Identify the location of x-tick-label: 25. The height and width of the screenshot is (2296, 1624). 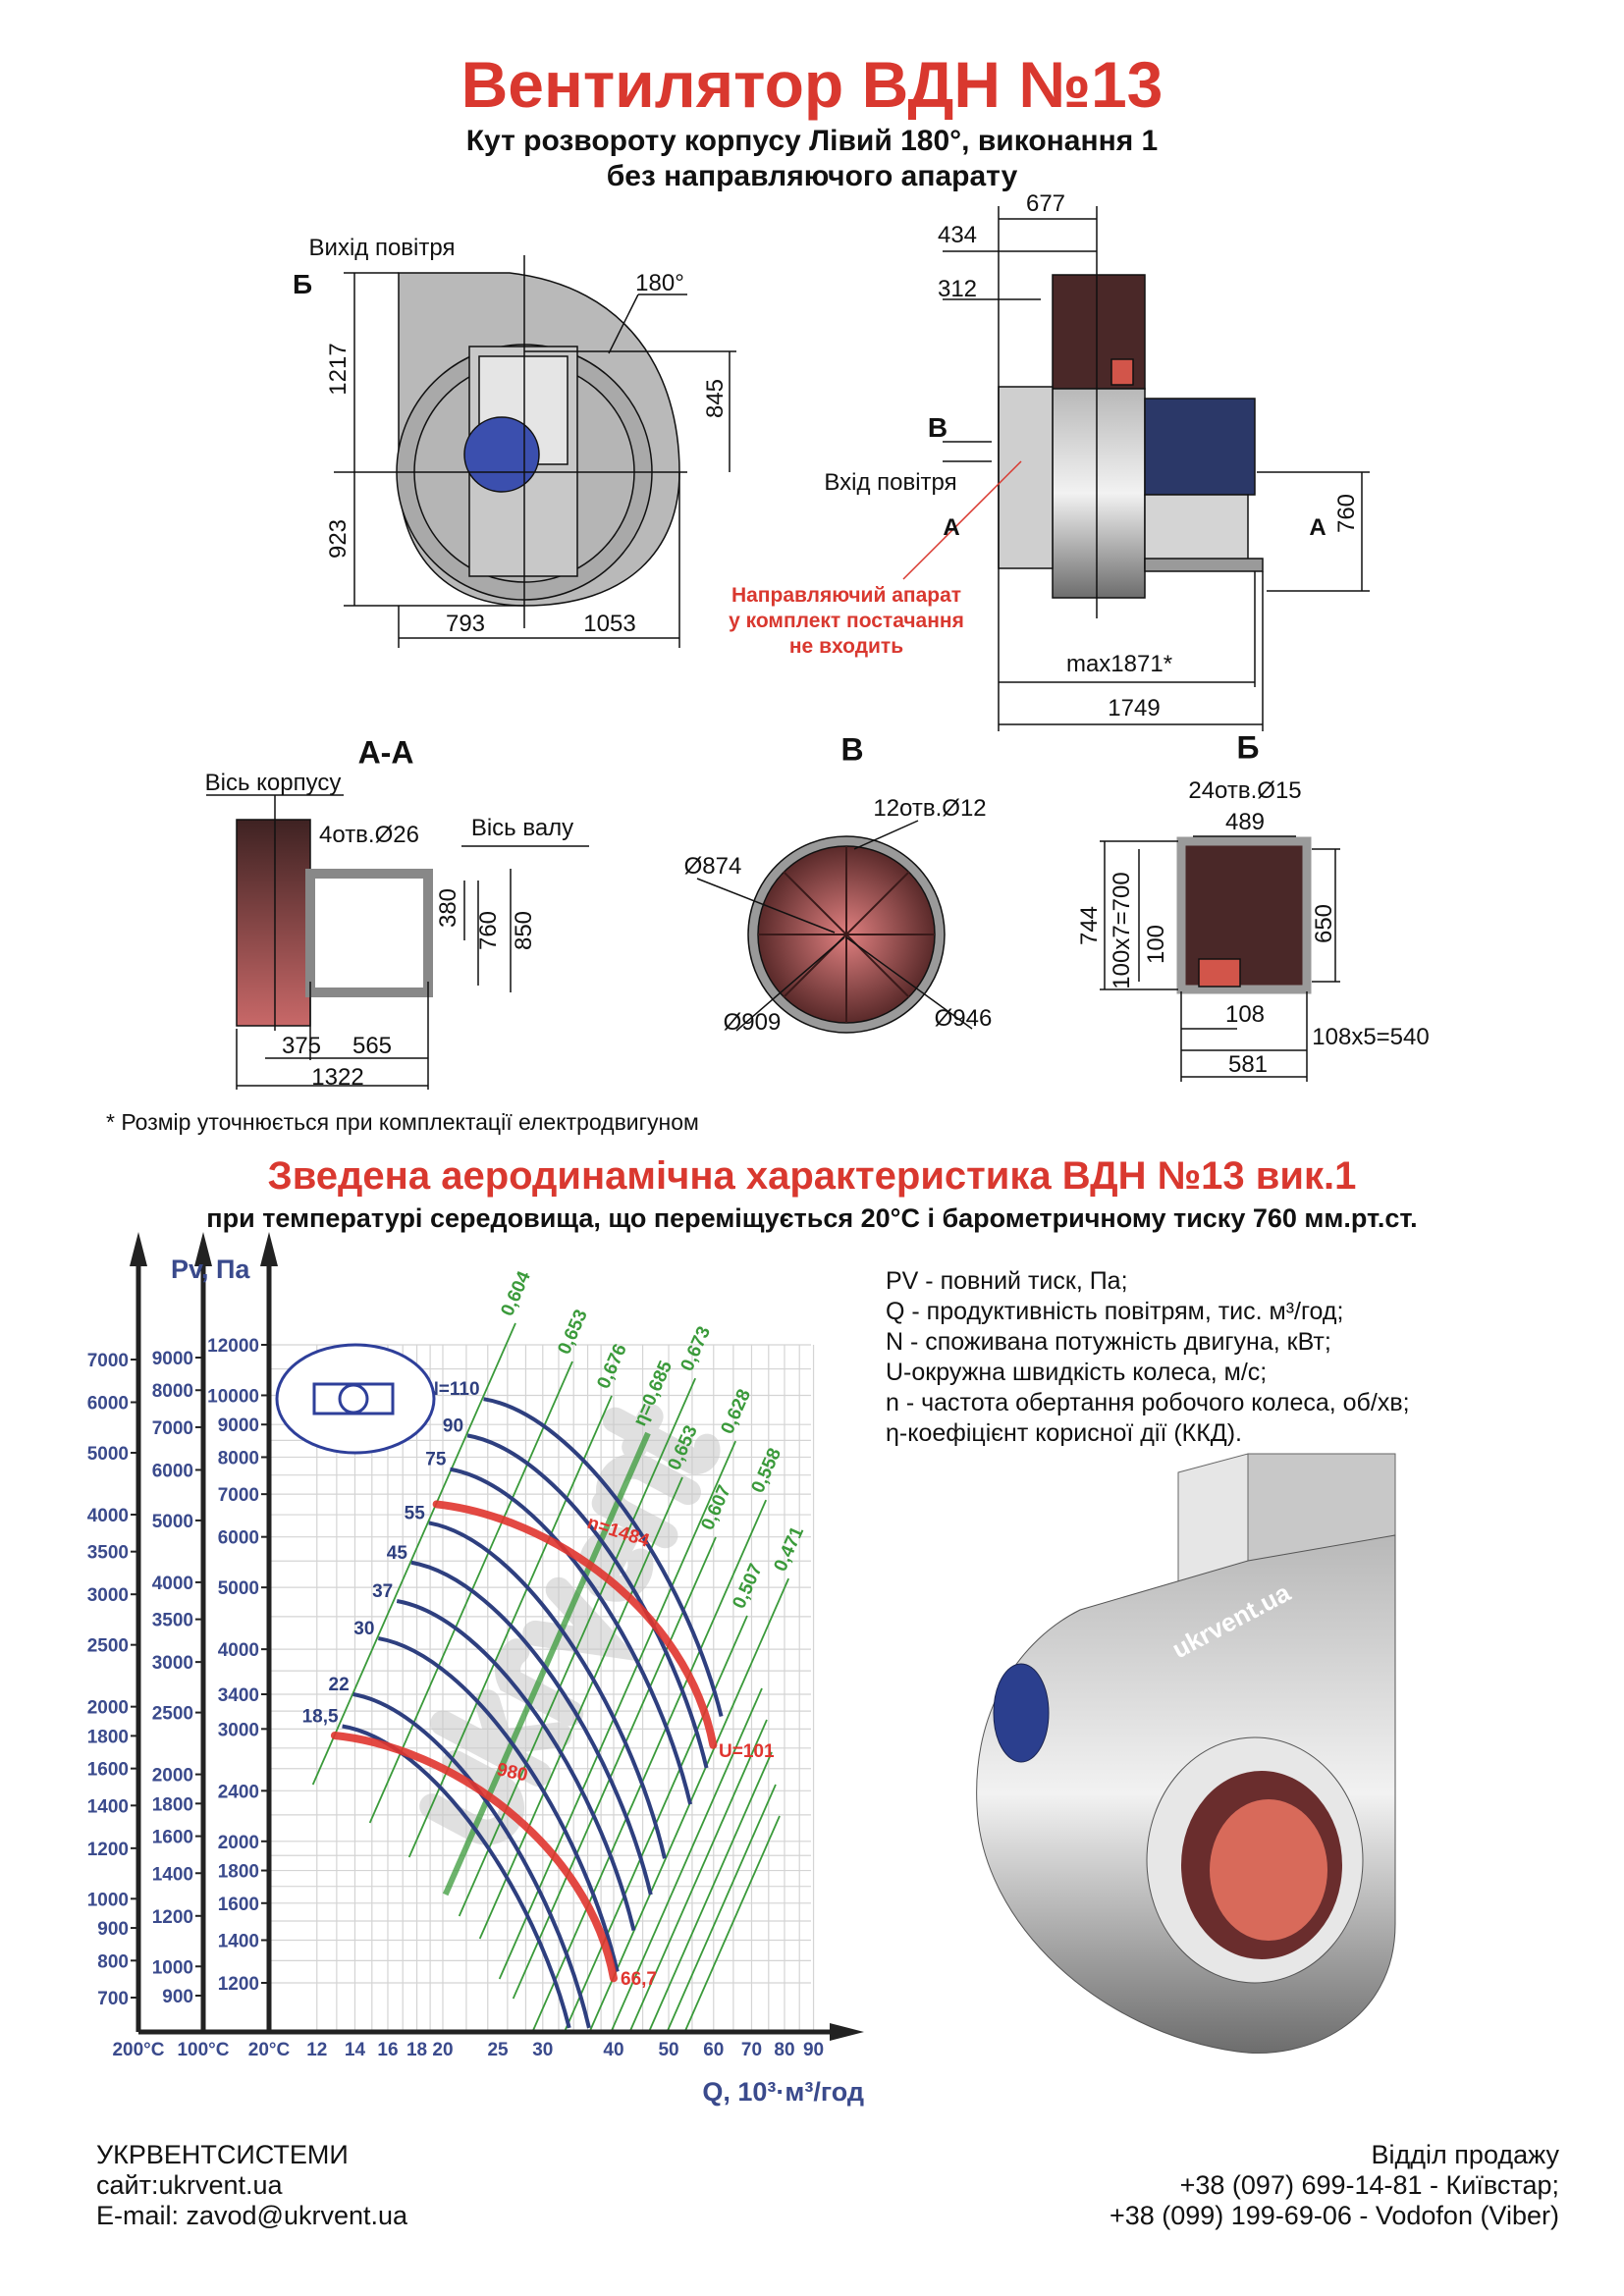
(498, 2050).